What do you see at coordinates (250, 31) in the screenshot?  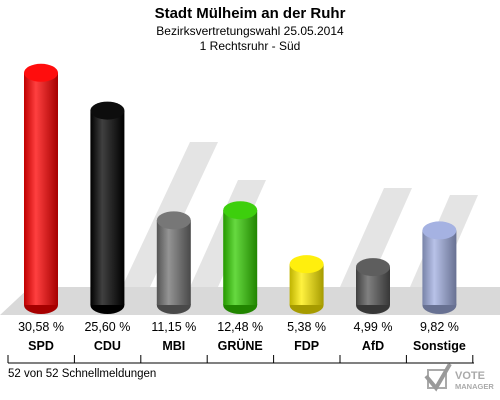 I see `chart-subtitle: Bezirksvertretungswahl 25.05.2014` at bounding box center [250, 31].